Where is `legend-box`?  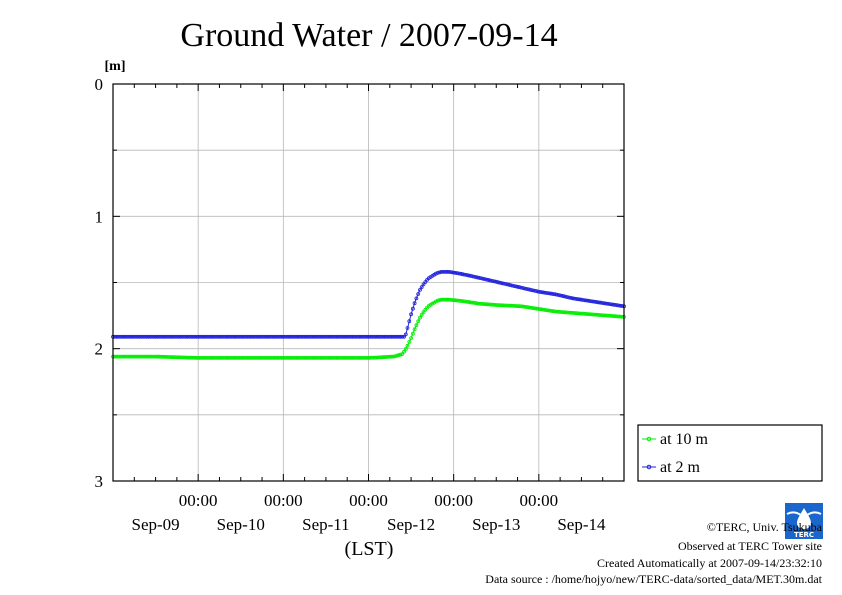 legend-box is located at coordinates (730, 453).